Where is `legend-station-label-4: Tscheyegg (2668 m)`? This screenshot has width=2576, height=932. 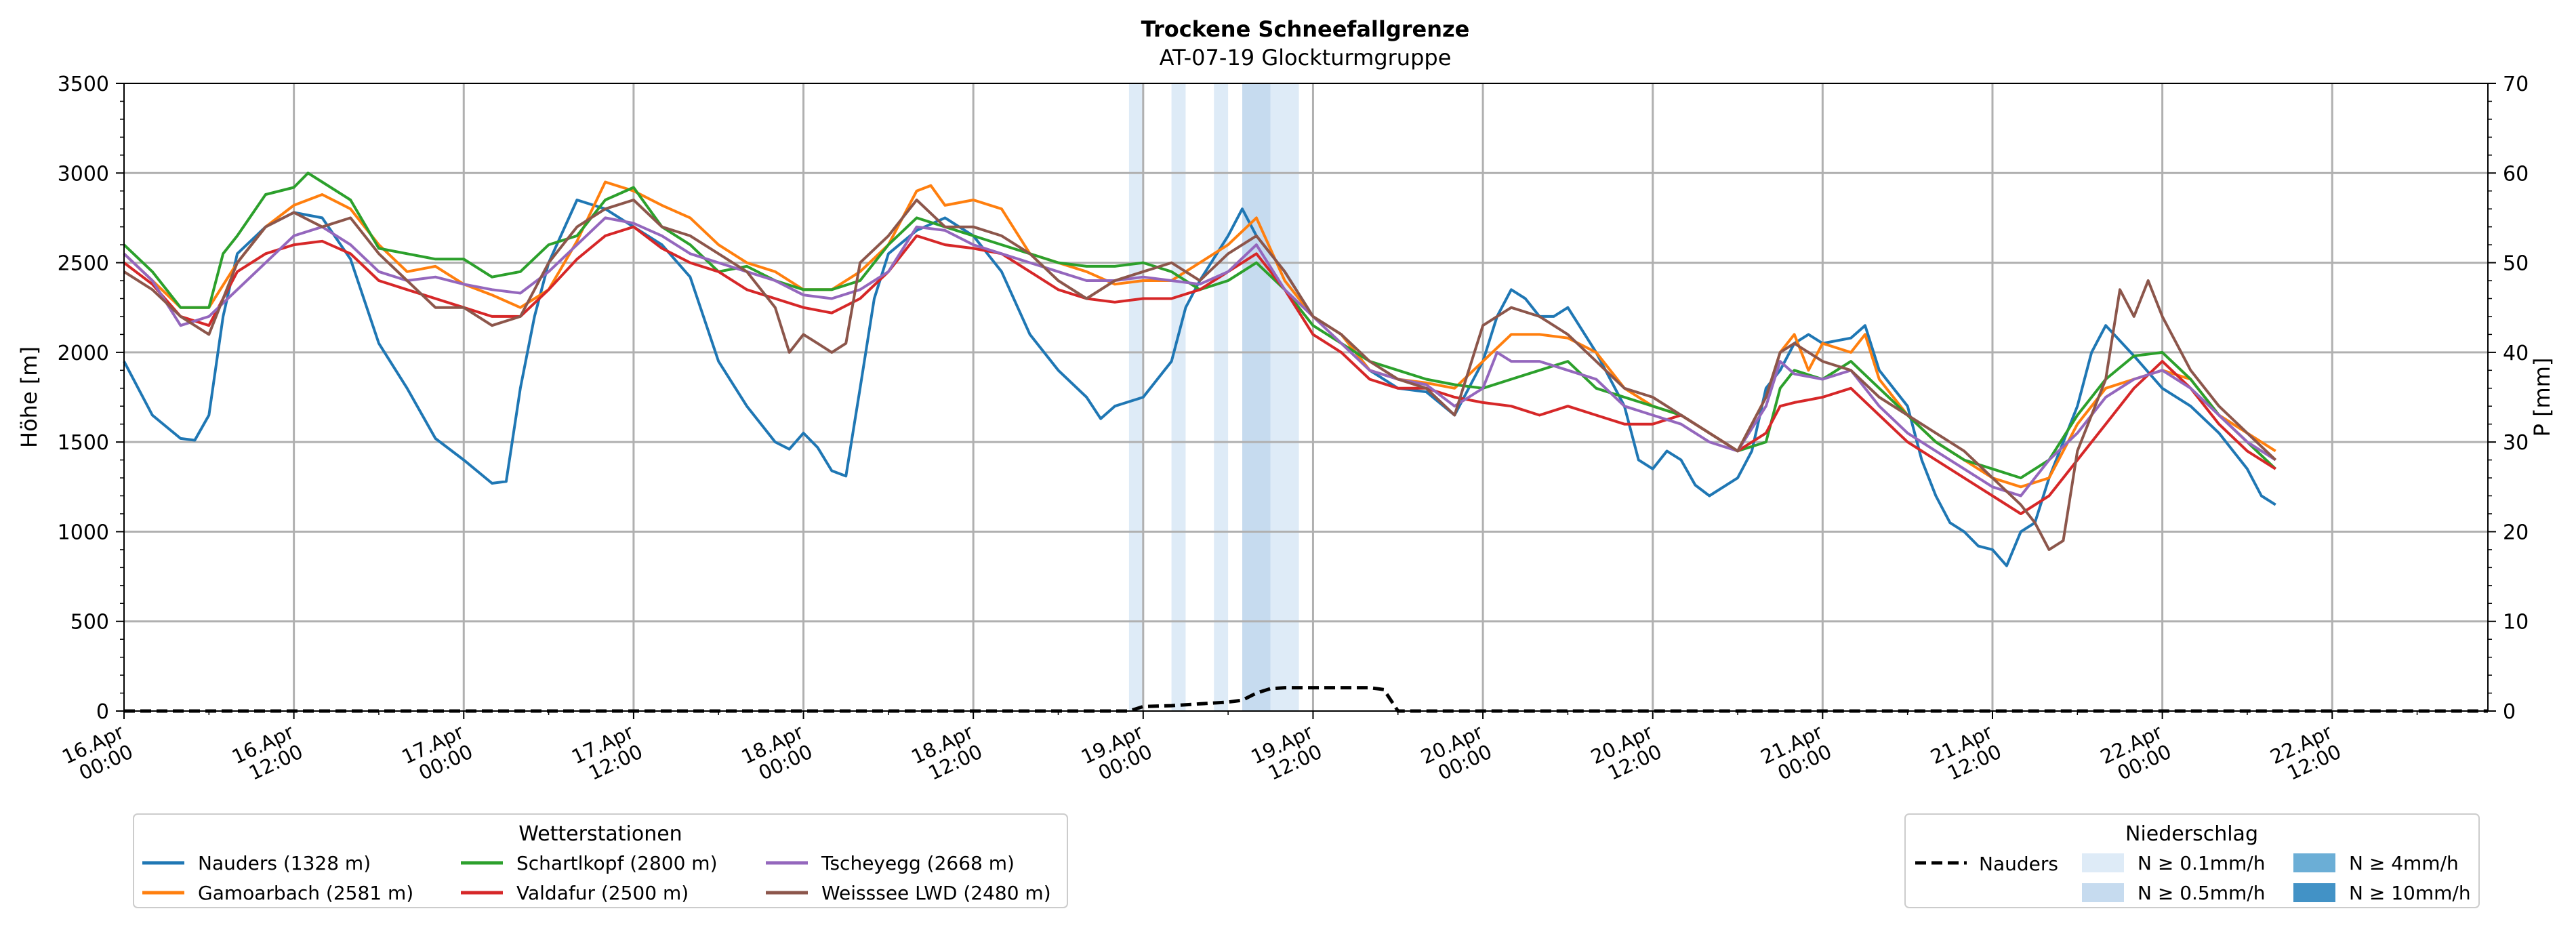
legend-station-label-4: Tscheyegg (2668 m) is located at coordinates (918, 863).